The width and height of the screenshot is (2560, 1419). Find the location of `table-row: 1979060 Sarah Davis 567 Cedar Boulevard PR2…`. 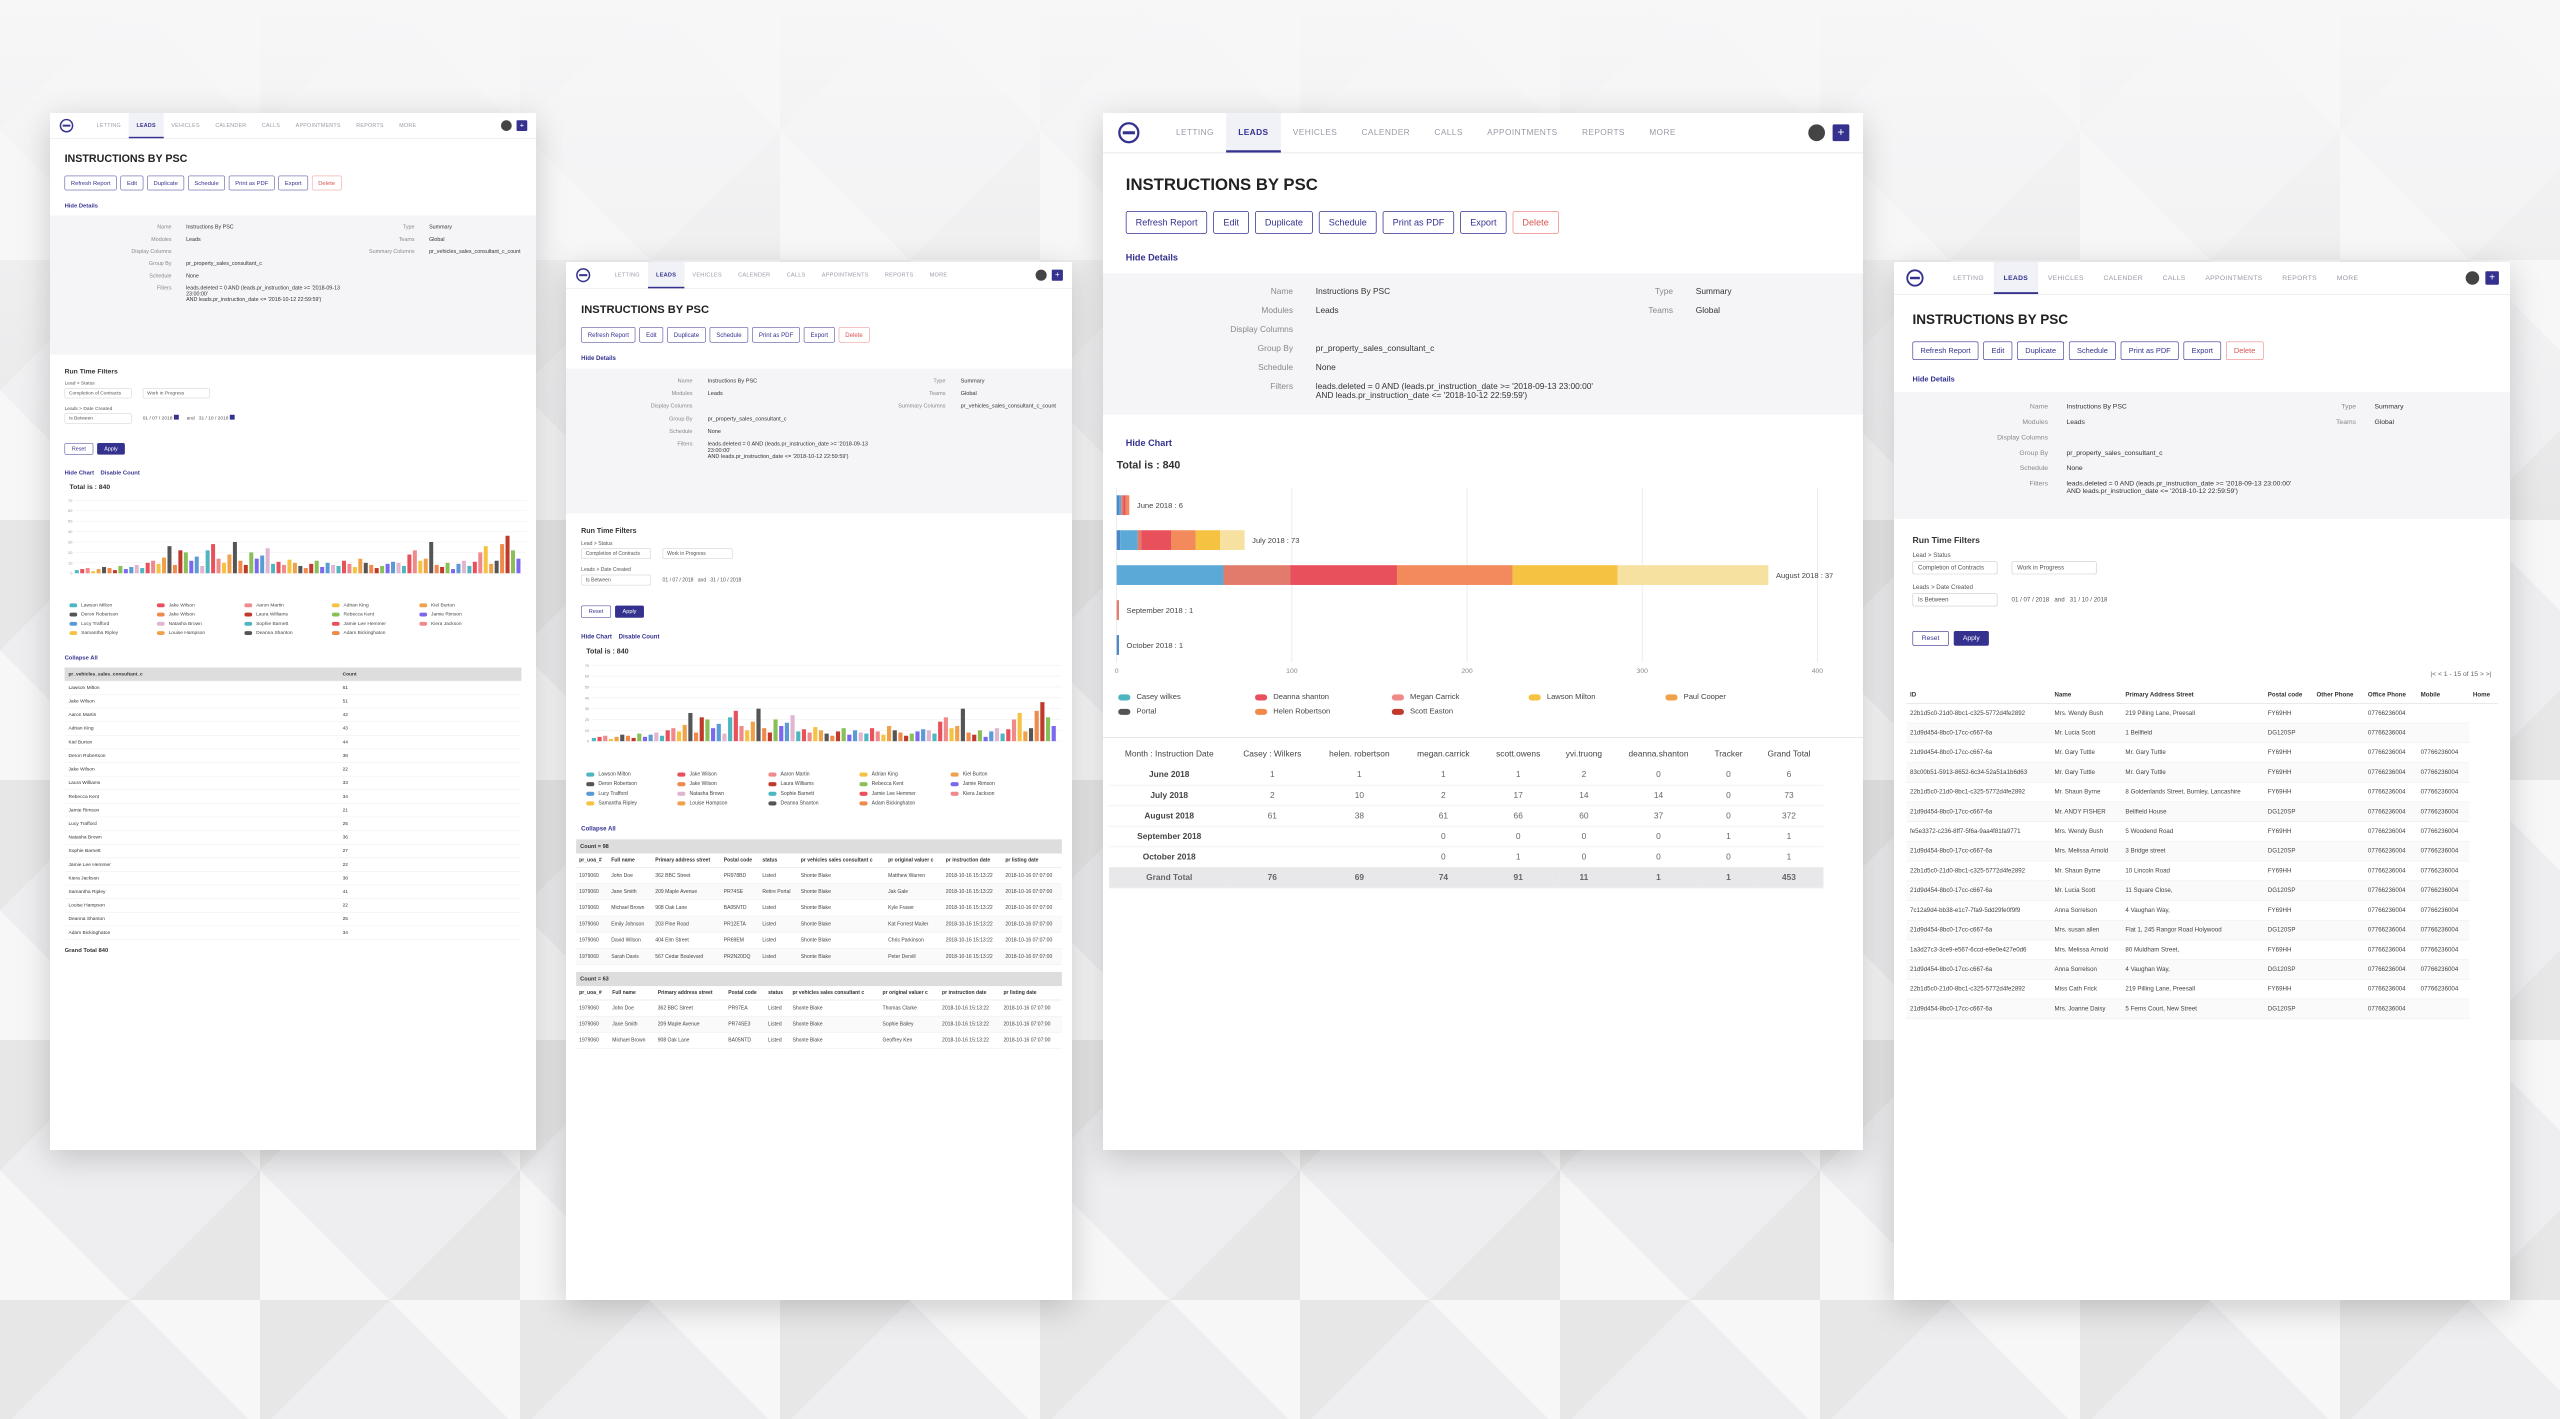

table-row: 1979060 Sarah Davis 567 Cedar Boulevard PR2… is located at coordinates (819, 956).